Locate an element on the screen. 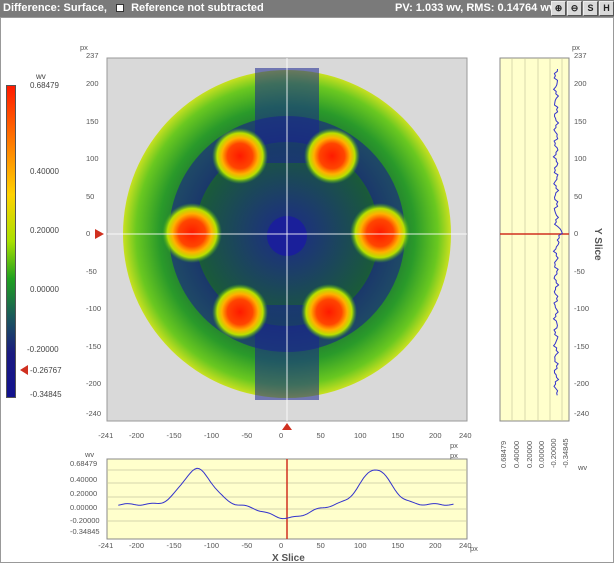  y-slice-x-tick: 0.40000 is located at coordinates (516, 454).